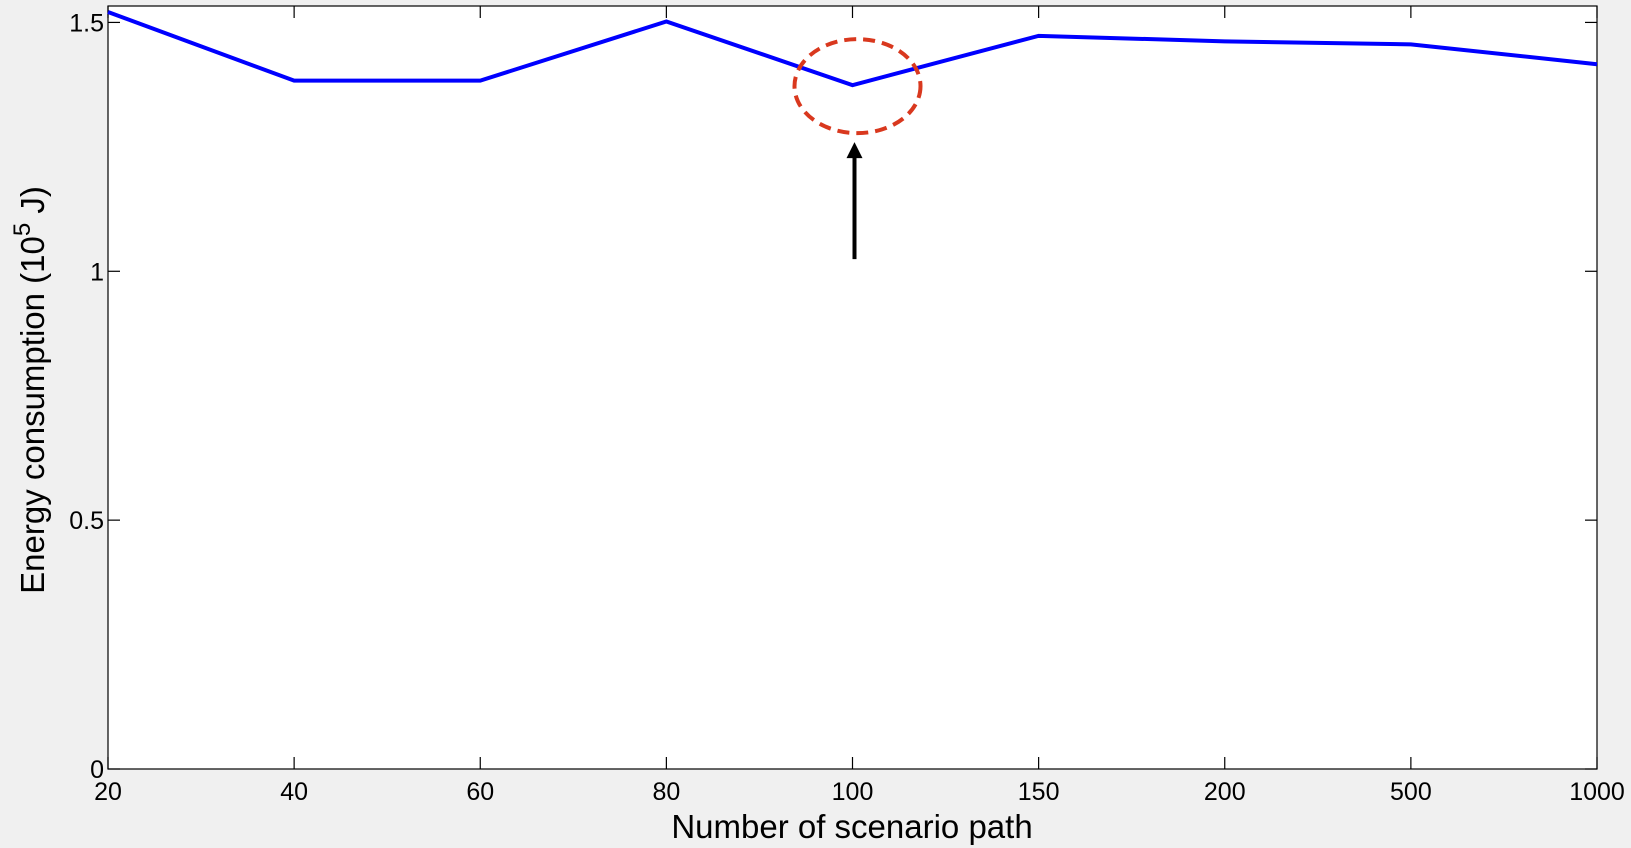 The height and width of the screenshot is (848, 1631). I want to click on y-tick-label: 0.5, so click(86, 521).